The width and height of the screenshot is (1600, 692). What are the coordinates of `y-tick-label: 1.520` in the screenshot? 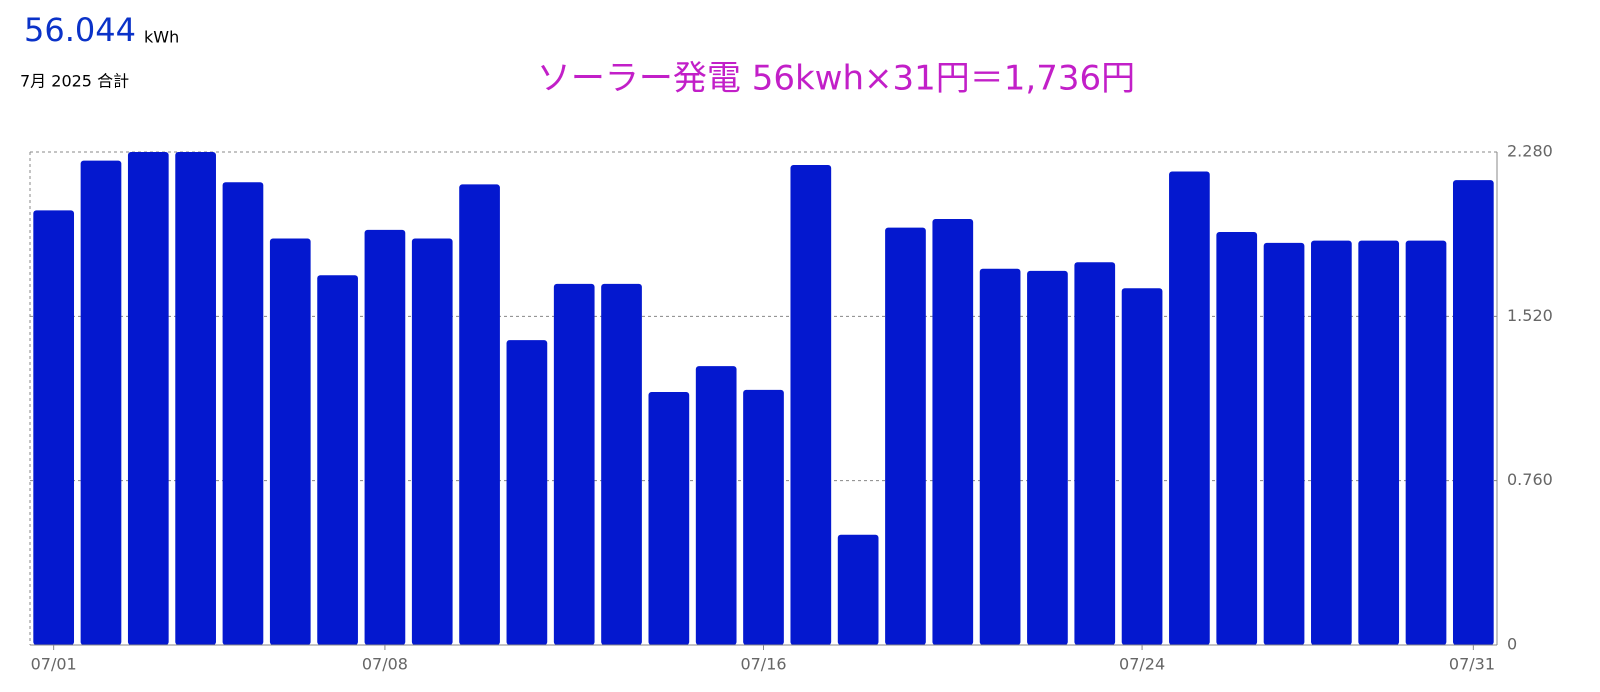 It's located at (1530, 315).